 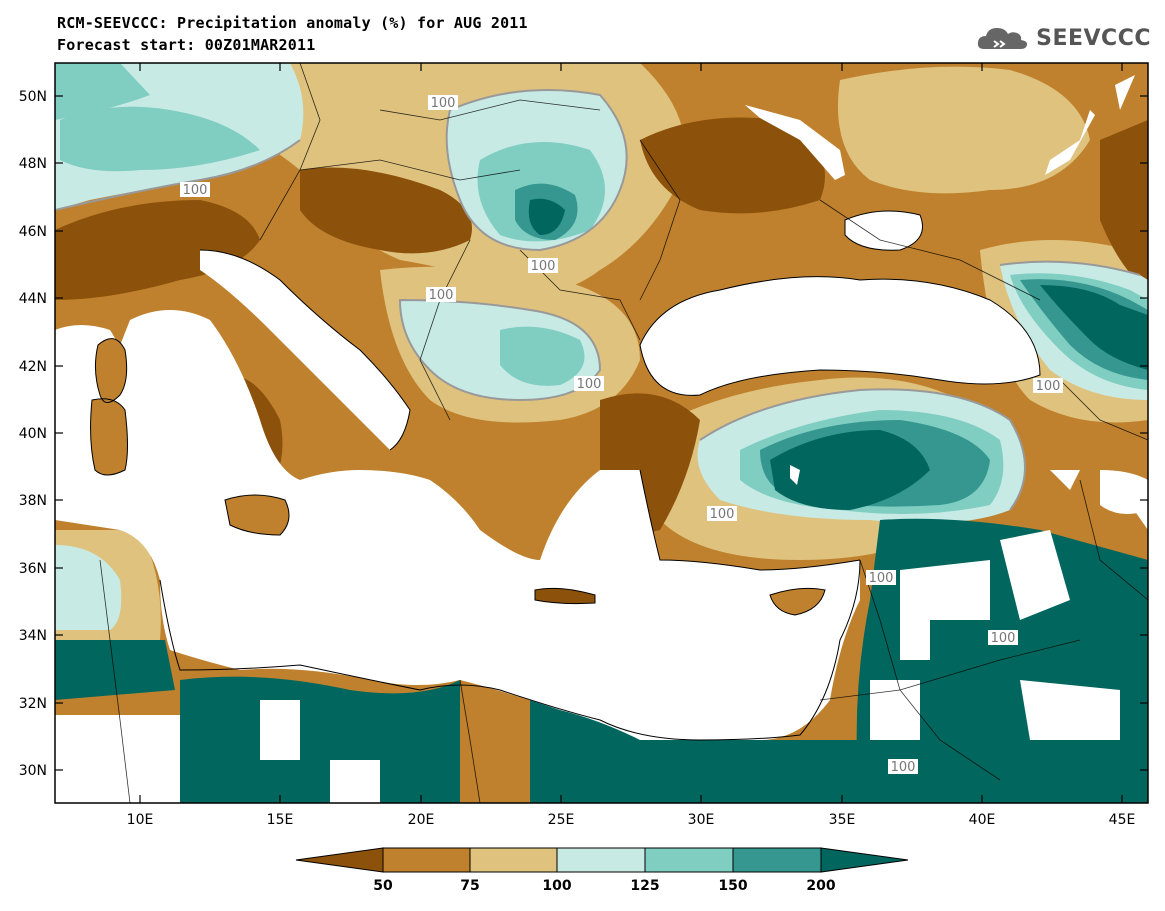 What do you see at coordinates (1003, 38) in the screenshot?
I see `cloud-icon` at bounding box center [1003, 38].